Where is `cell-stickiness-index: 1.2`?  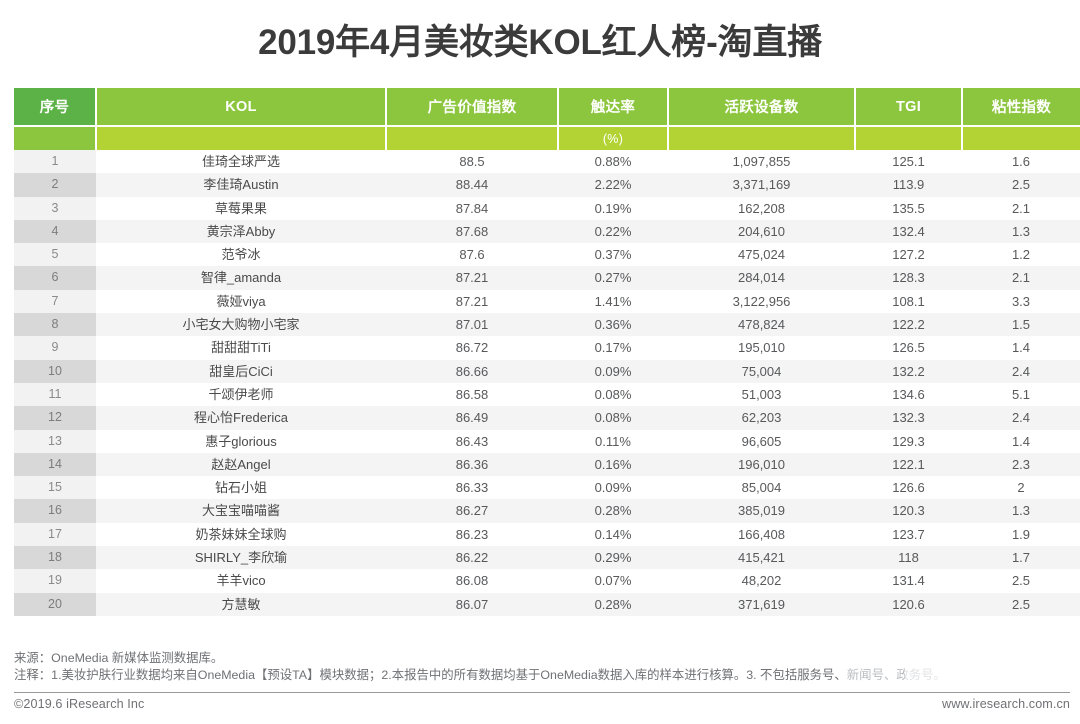
cell-stickiness-index: 1.2 is located at coordinates (1021, 255).